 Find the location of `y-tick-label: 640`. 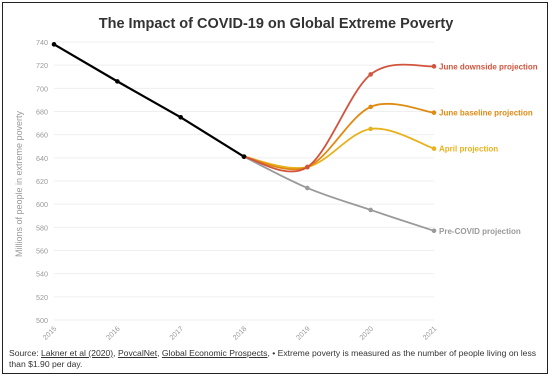

y-tick-label: 640 is located at coordinates (42, 158).